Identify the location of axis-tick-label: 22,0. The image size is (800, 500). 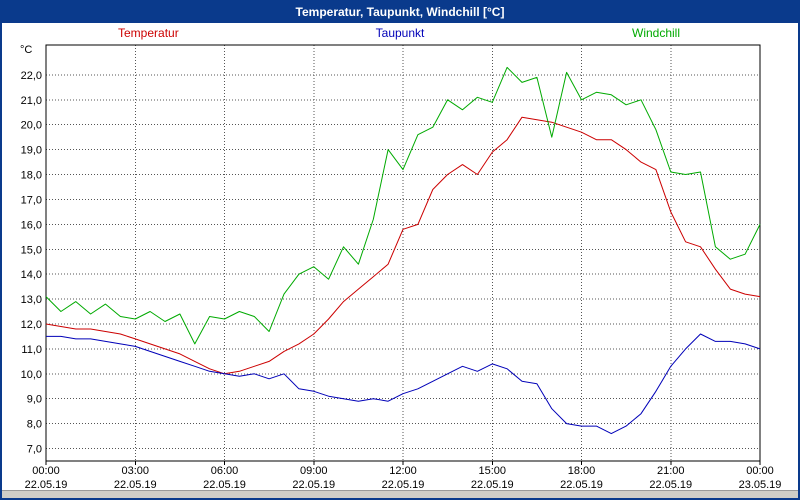
(31, 76).